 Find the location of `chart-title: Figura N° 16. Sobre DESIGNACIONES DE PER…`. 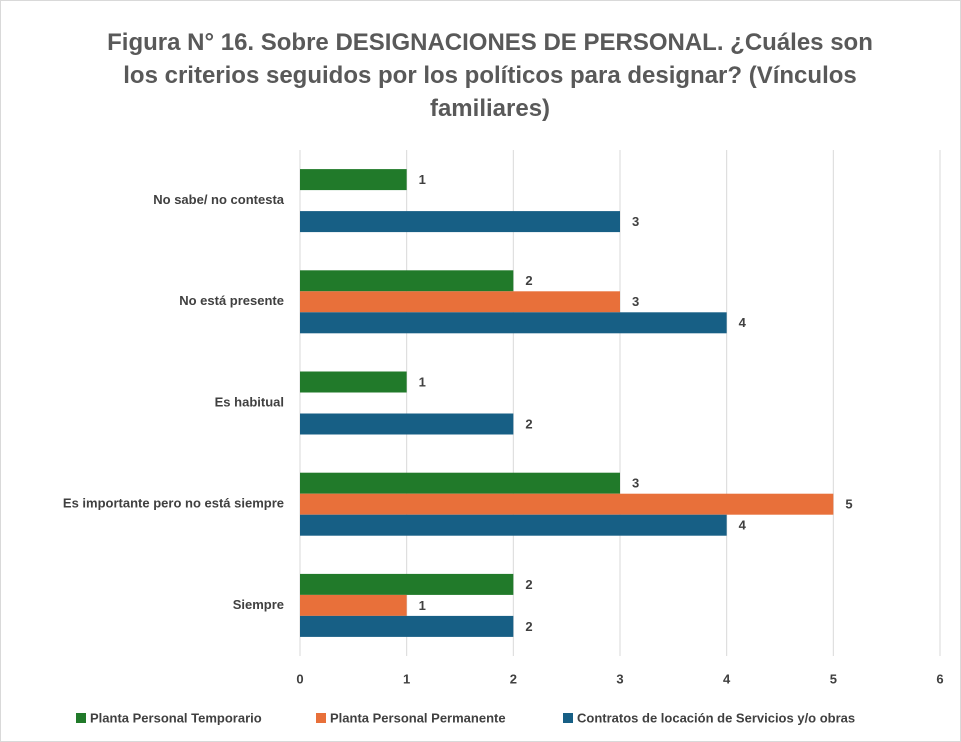

chart-title: Figura N° 16. Sobre DESIGNACIONES DE PER… is located at coordinates (490, 75).